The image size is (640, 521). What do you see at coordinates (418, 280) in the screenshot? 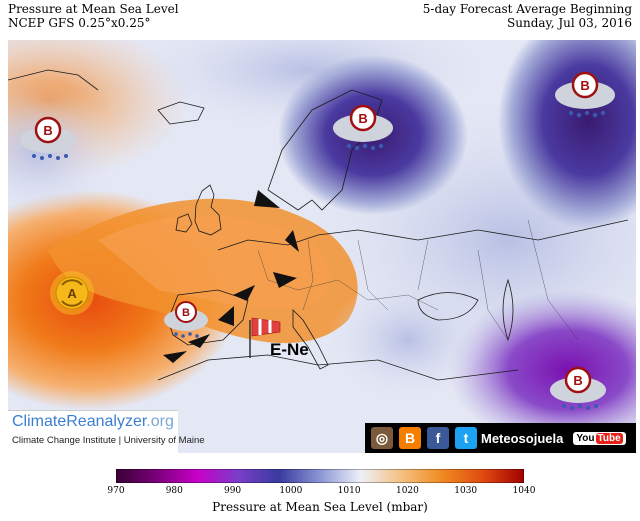
I see `country-borders` at bounding box center [418, 280].